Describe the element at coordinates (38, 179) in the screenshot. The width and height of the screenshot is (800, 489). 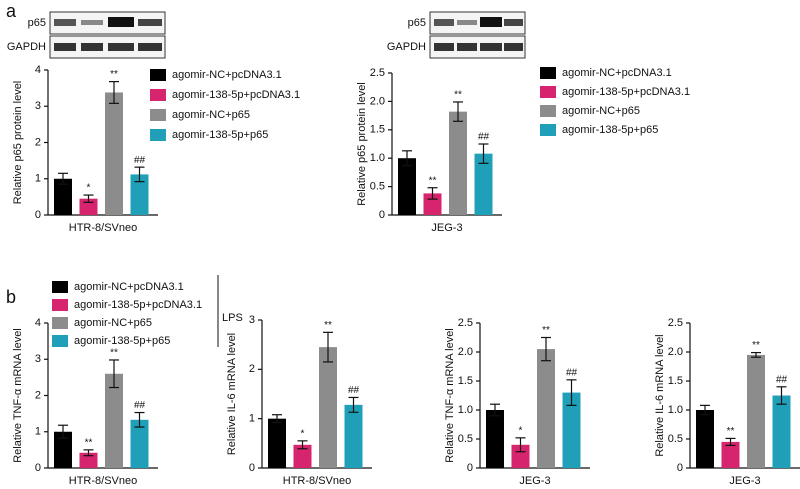
I see `y-tick-label: 1` at that location.